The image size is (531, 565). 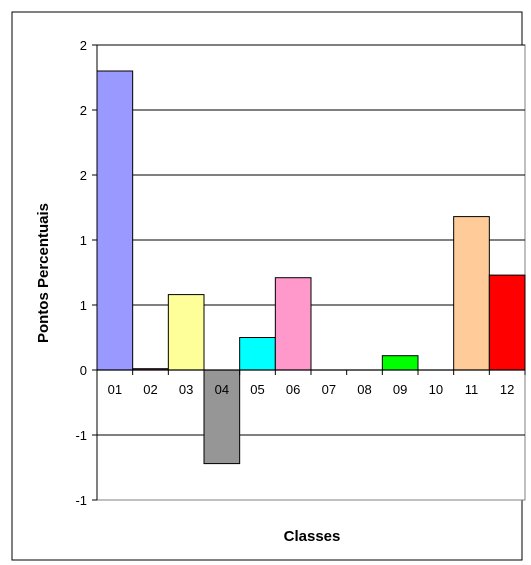 What do you see at coordinates (222, 389) in the screenshot?
I see `x-tick-label: 04` at bounding box center [222, 389].